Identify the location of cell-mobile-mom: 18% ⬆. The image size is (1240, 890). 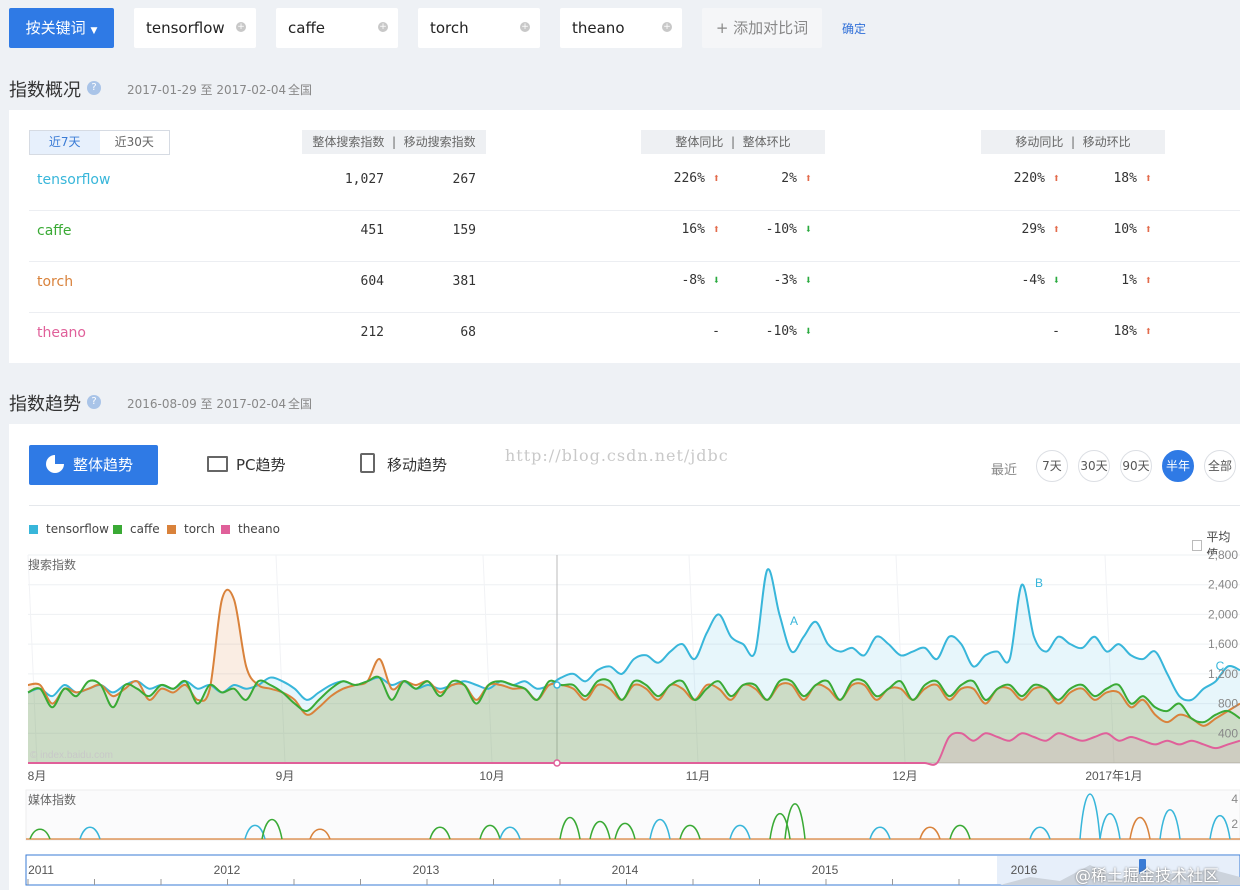
(1132, 178).